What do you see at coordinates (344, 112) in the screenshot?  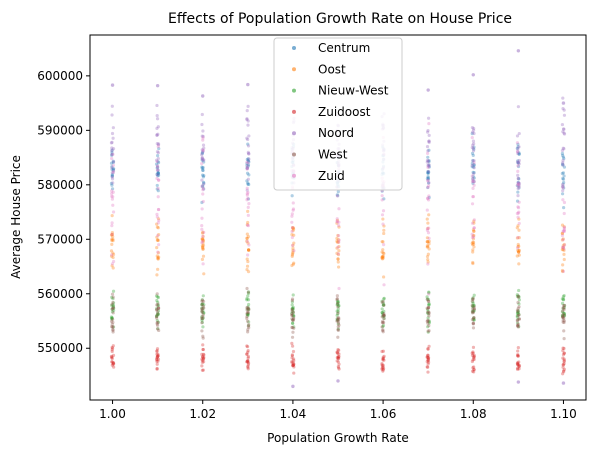 I see `legend-label: Zuidoost` at bounding box center [344, 112].